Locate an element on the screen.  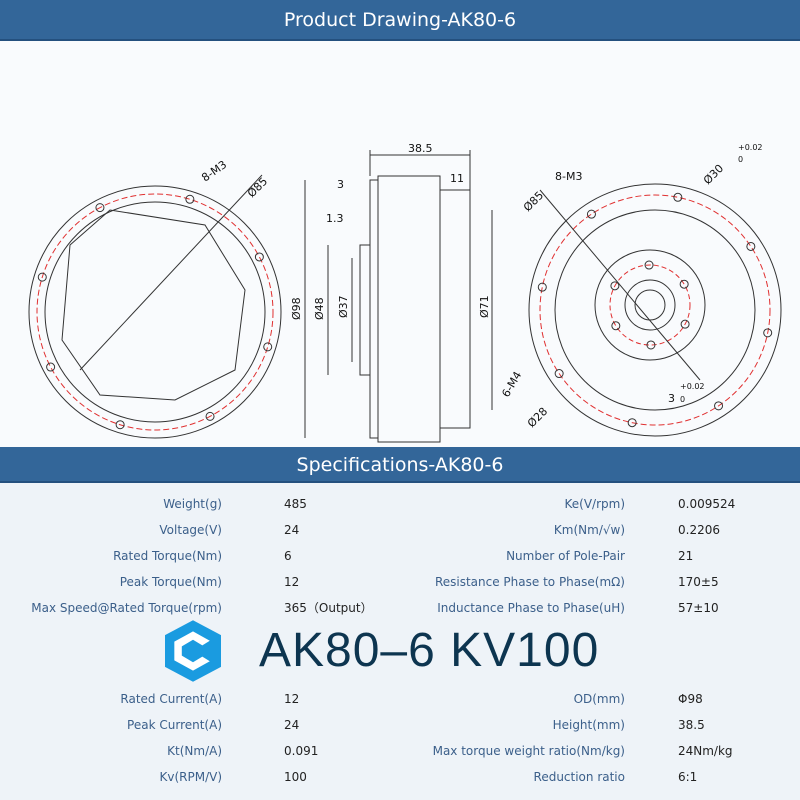
spec-value: 6:1 is located at coordinates (688, 777).